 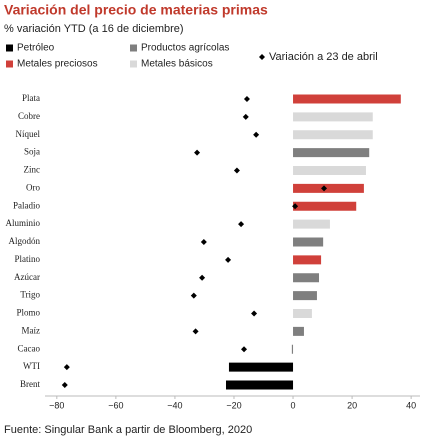 I want to click on x-tick-label: −60, so click(x=115, y=405).